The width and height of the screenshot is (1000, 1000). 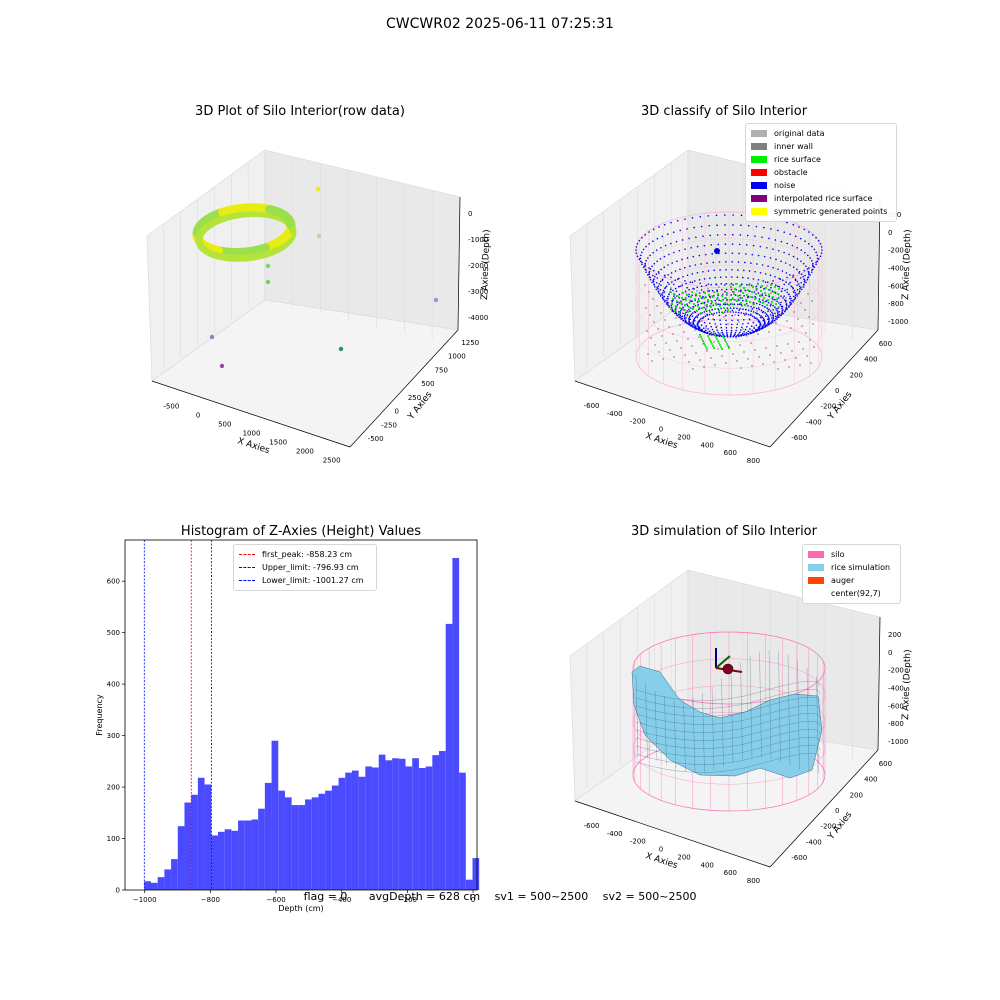 I want to click on simulation-xtick: 800, so click(x=753, y=881).